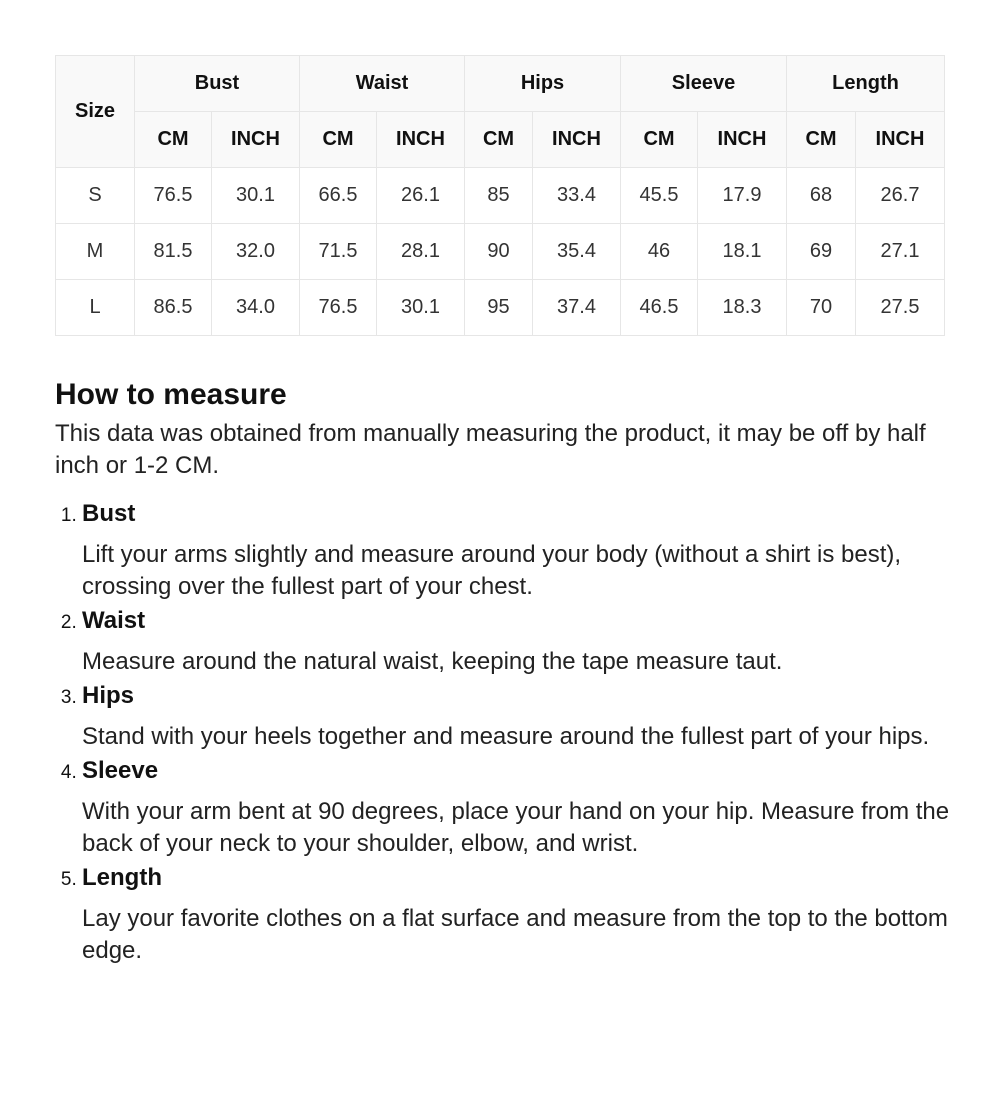  What do you see at coordinates (742, 307) in the screenshot?
I see `value-cell: 18.3` at bounding box center [742, 307].